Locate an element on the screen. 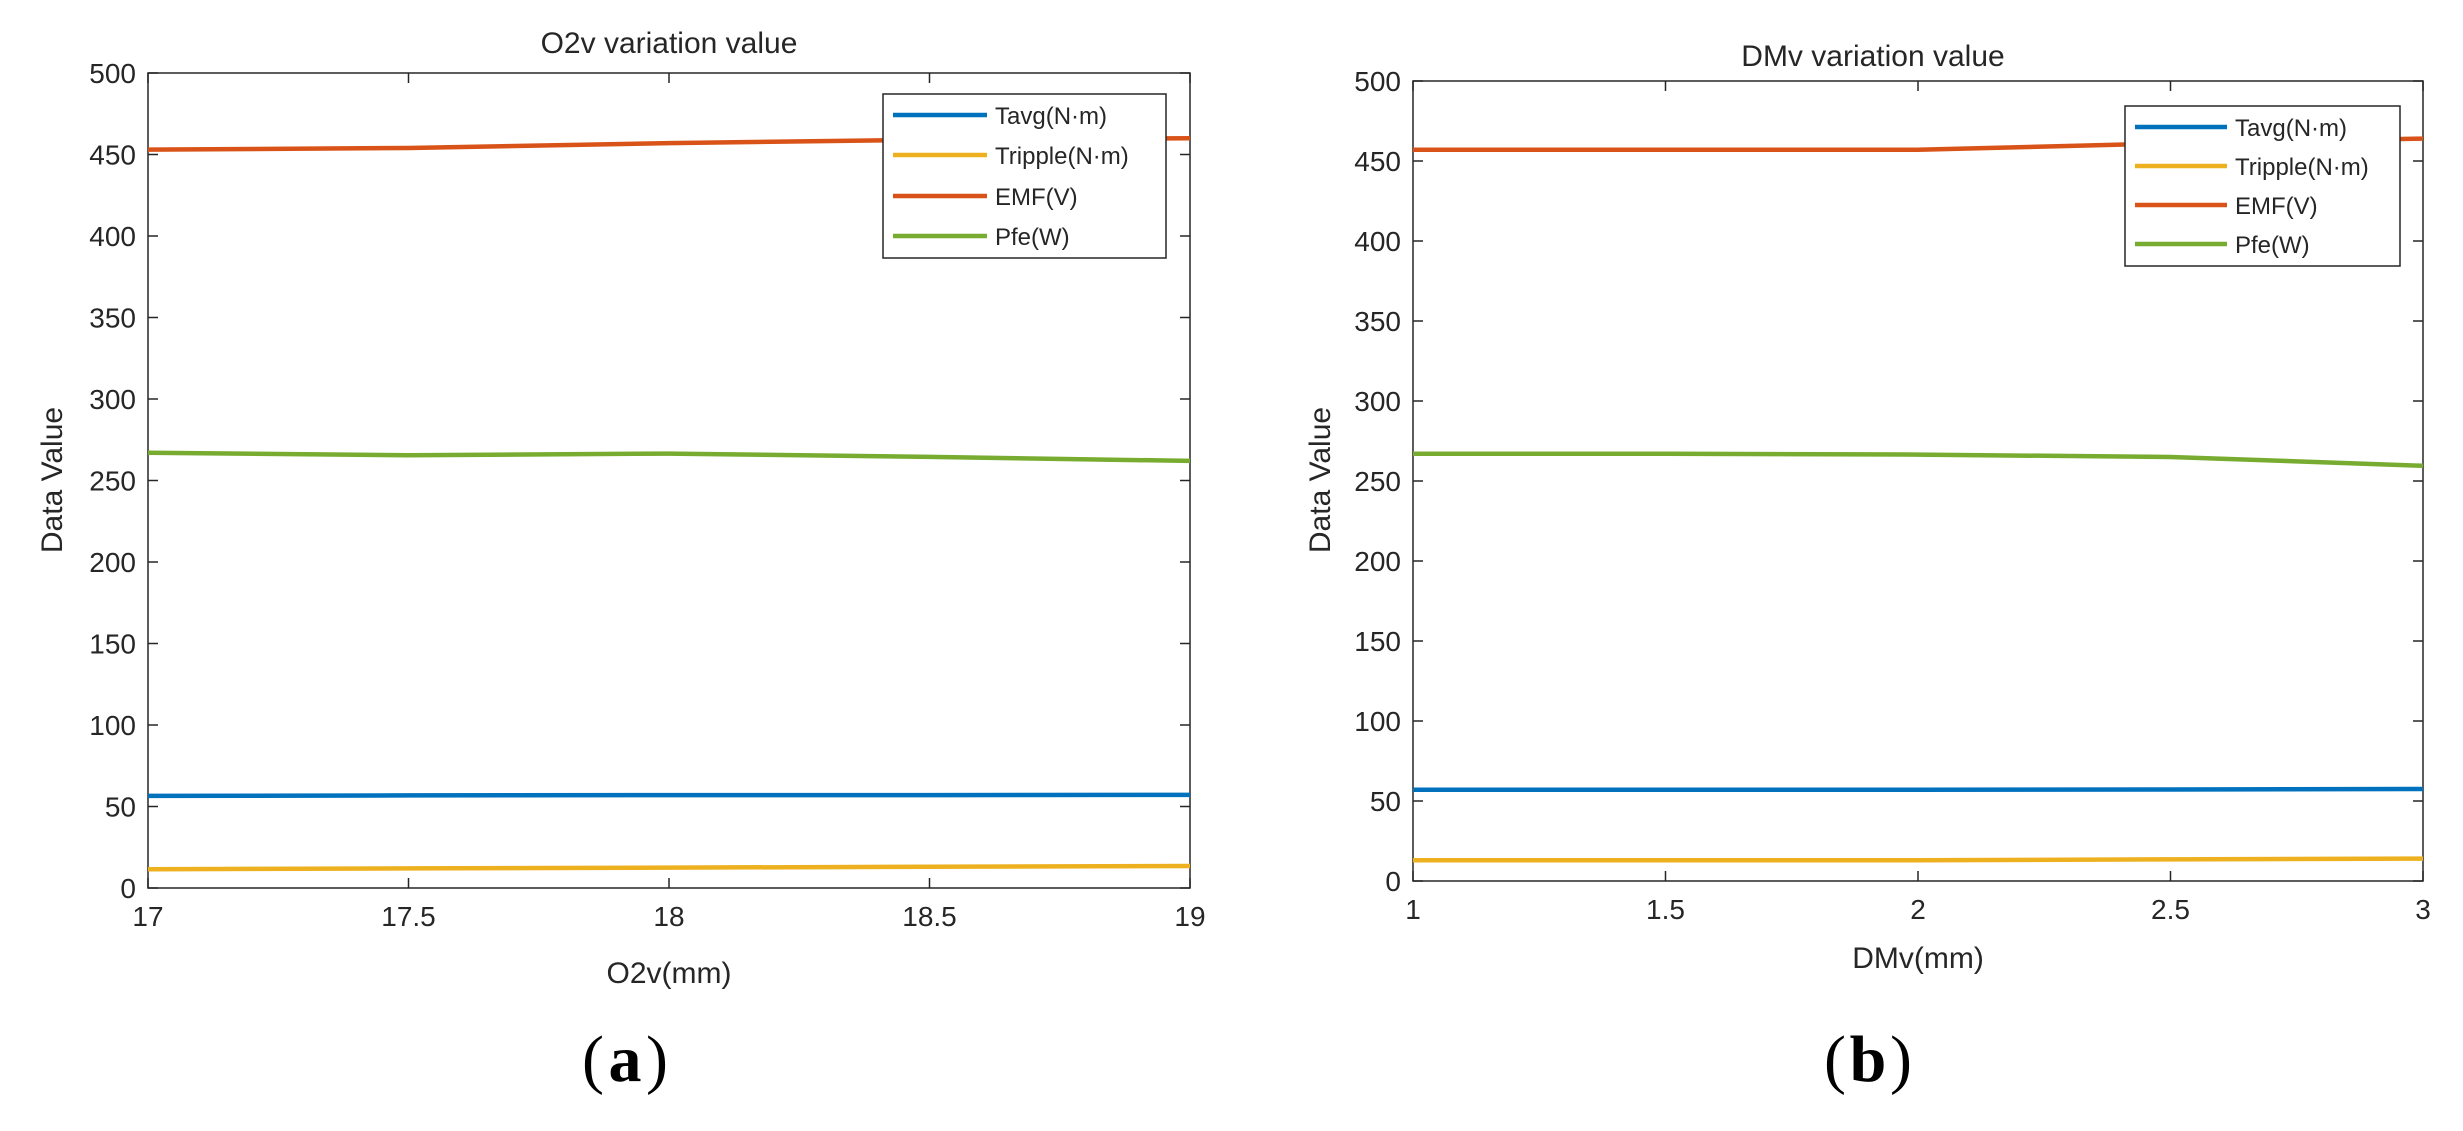 The width and height of the screenshot is (2463, 1131). x-tick-labels: 1 1.5 2 2.5 3 is located at coordinates (1918, 909).